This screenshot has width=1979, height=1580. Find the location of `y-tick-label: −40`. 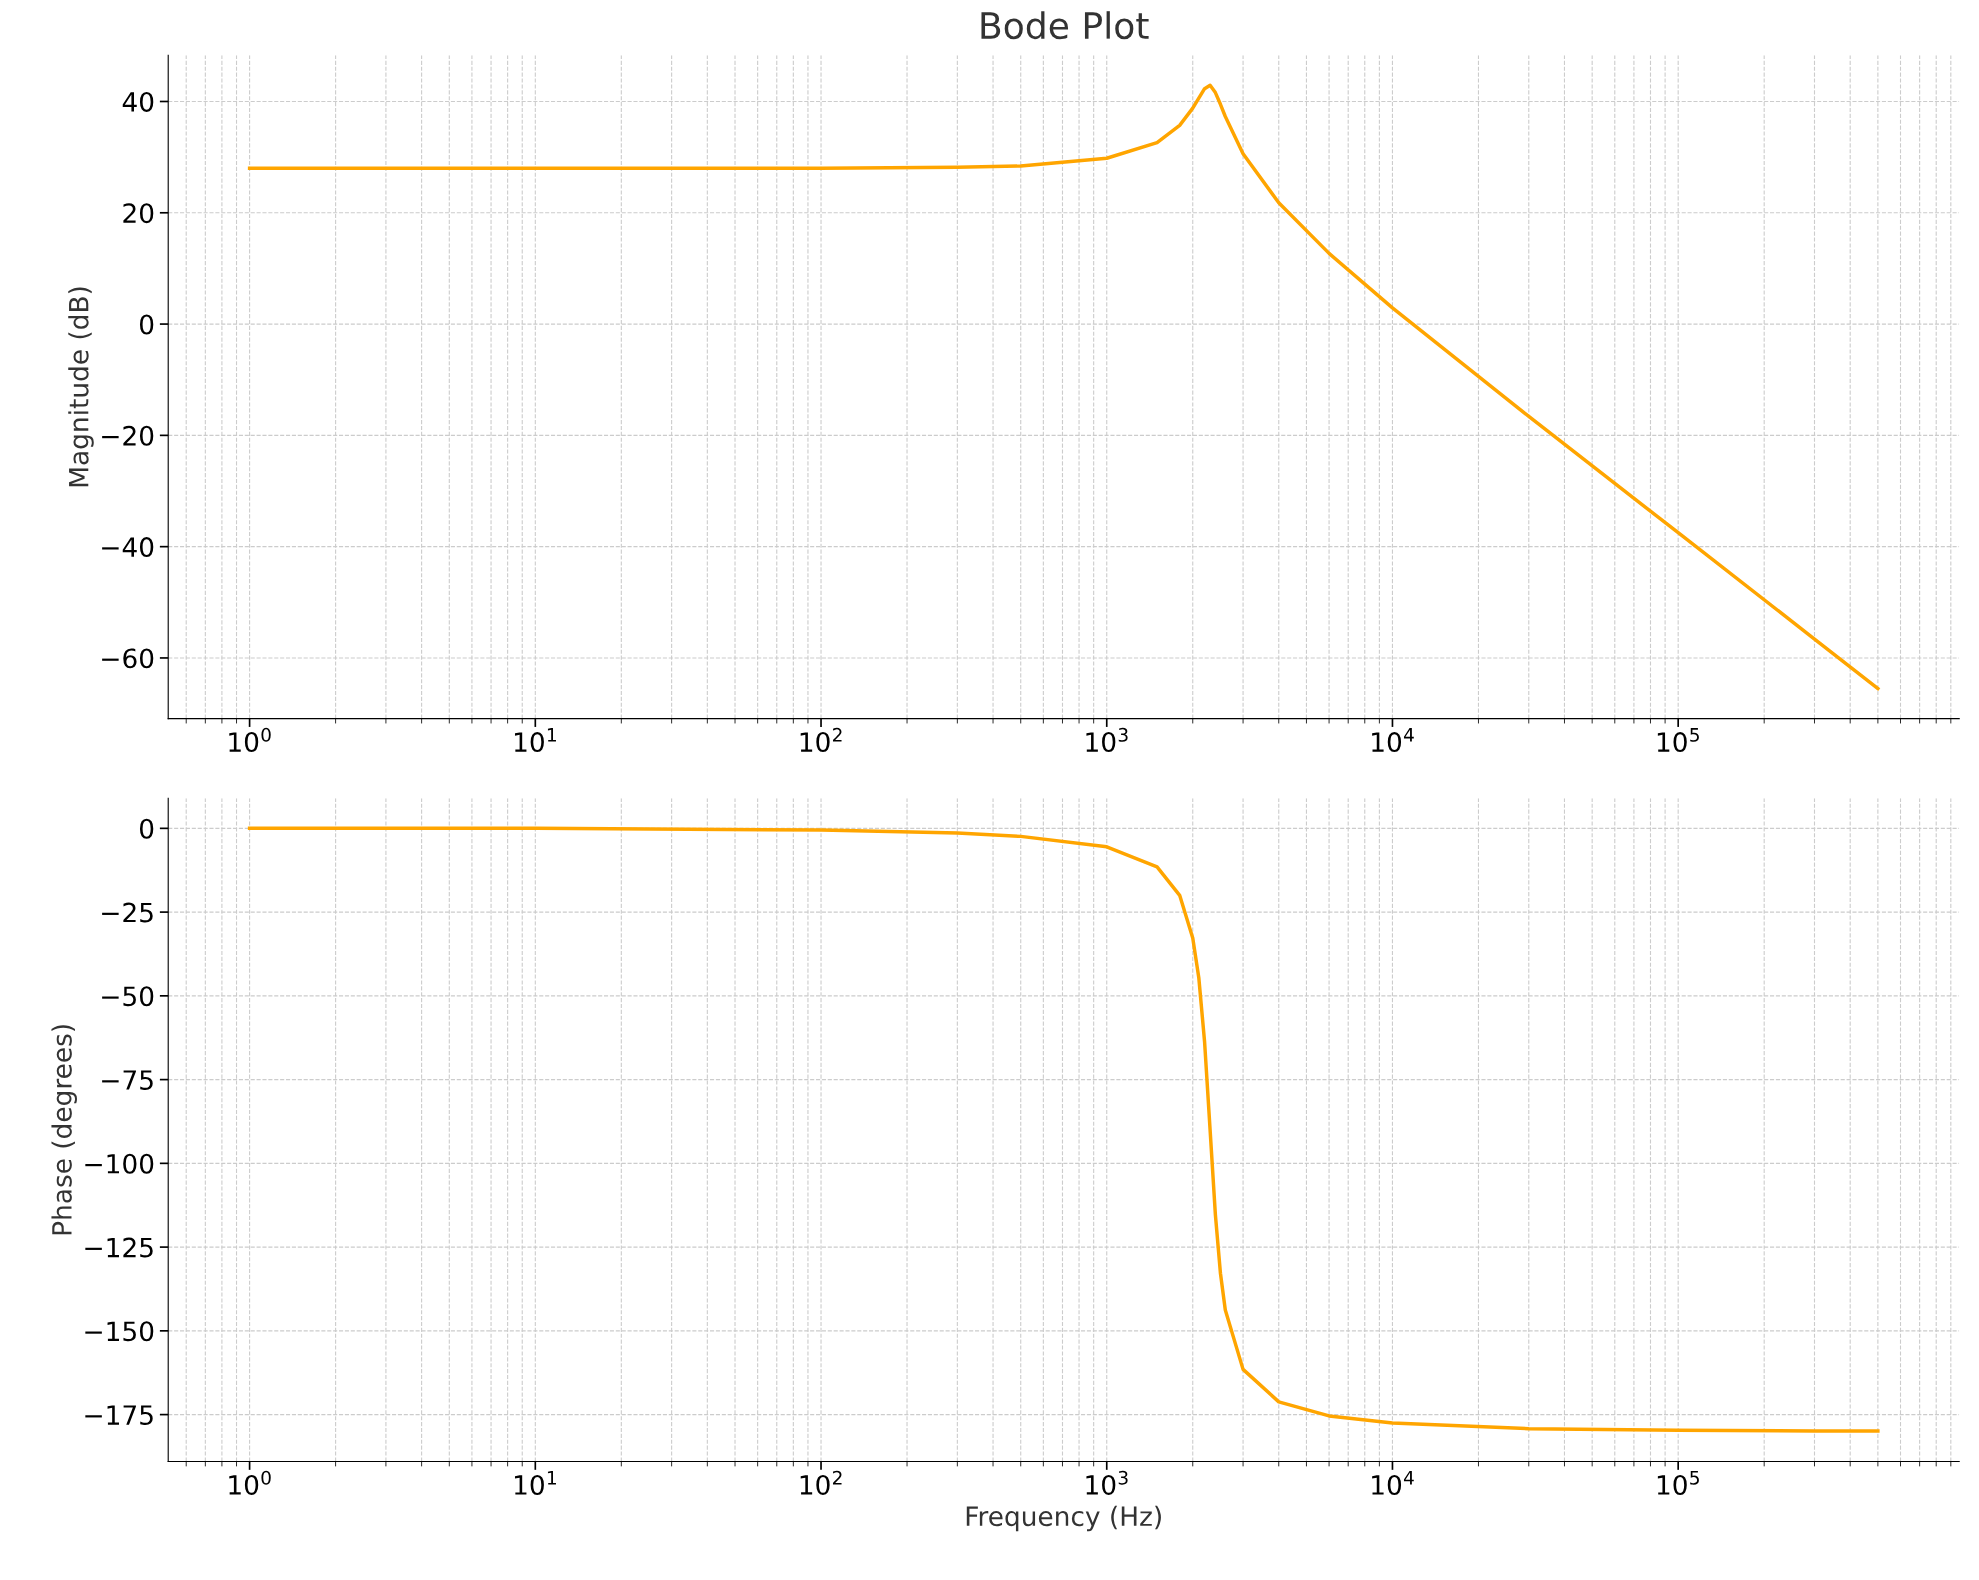

y-tick-label: −40 is located at coordinates (128, 547).